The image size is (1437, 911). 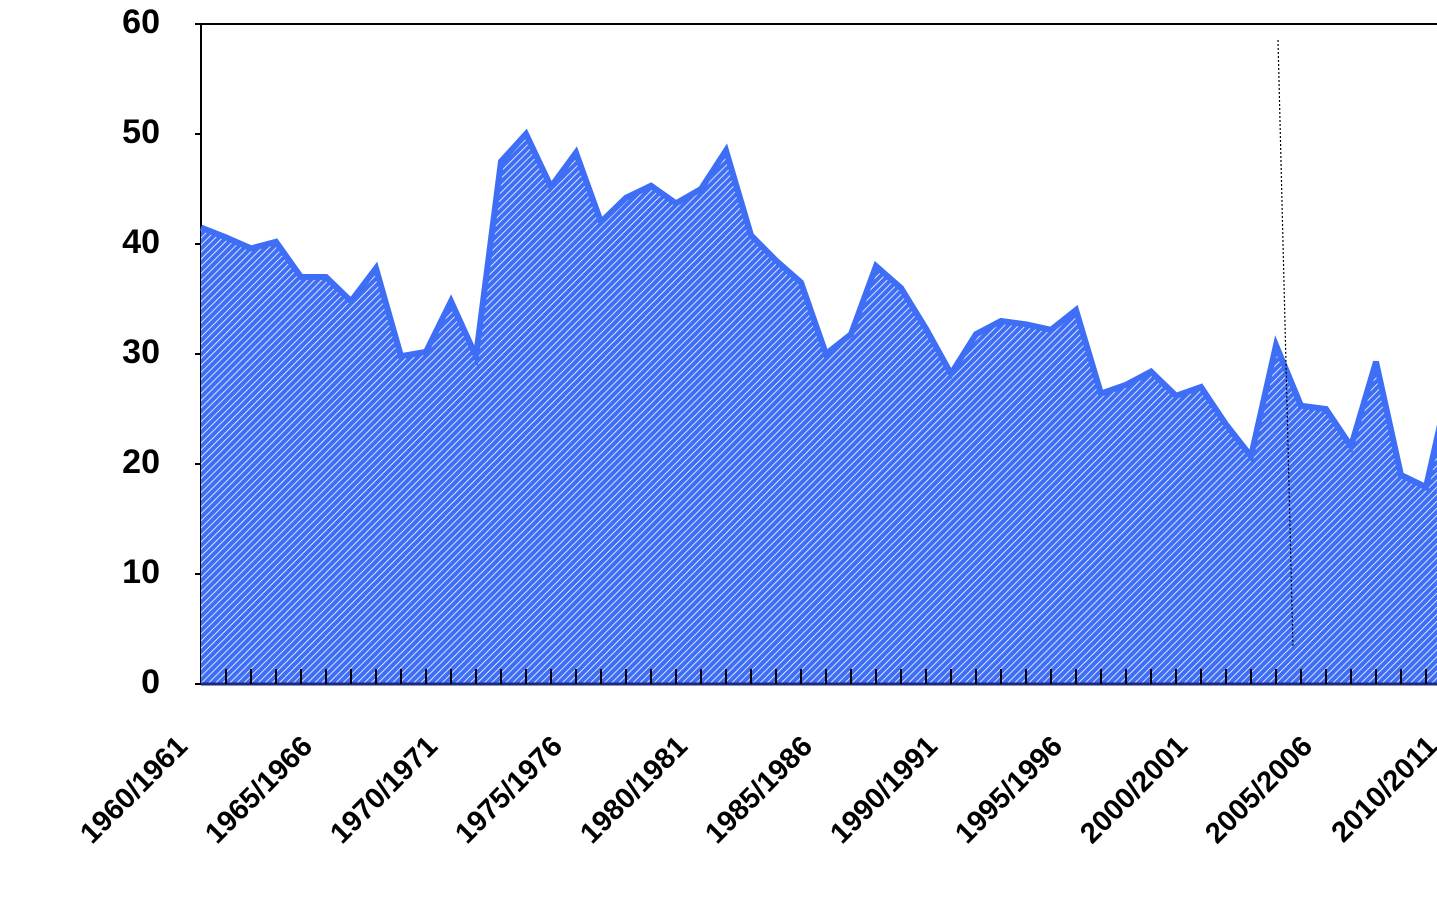 What do you see at coordinates (384, 790) in the screenshot?
I see `x-tick-label: 1970/1971` at bounding box center [384, 790].